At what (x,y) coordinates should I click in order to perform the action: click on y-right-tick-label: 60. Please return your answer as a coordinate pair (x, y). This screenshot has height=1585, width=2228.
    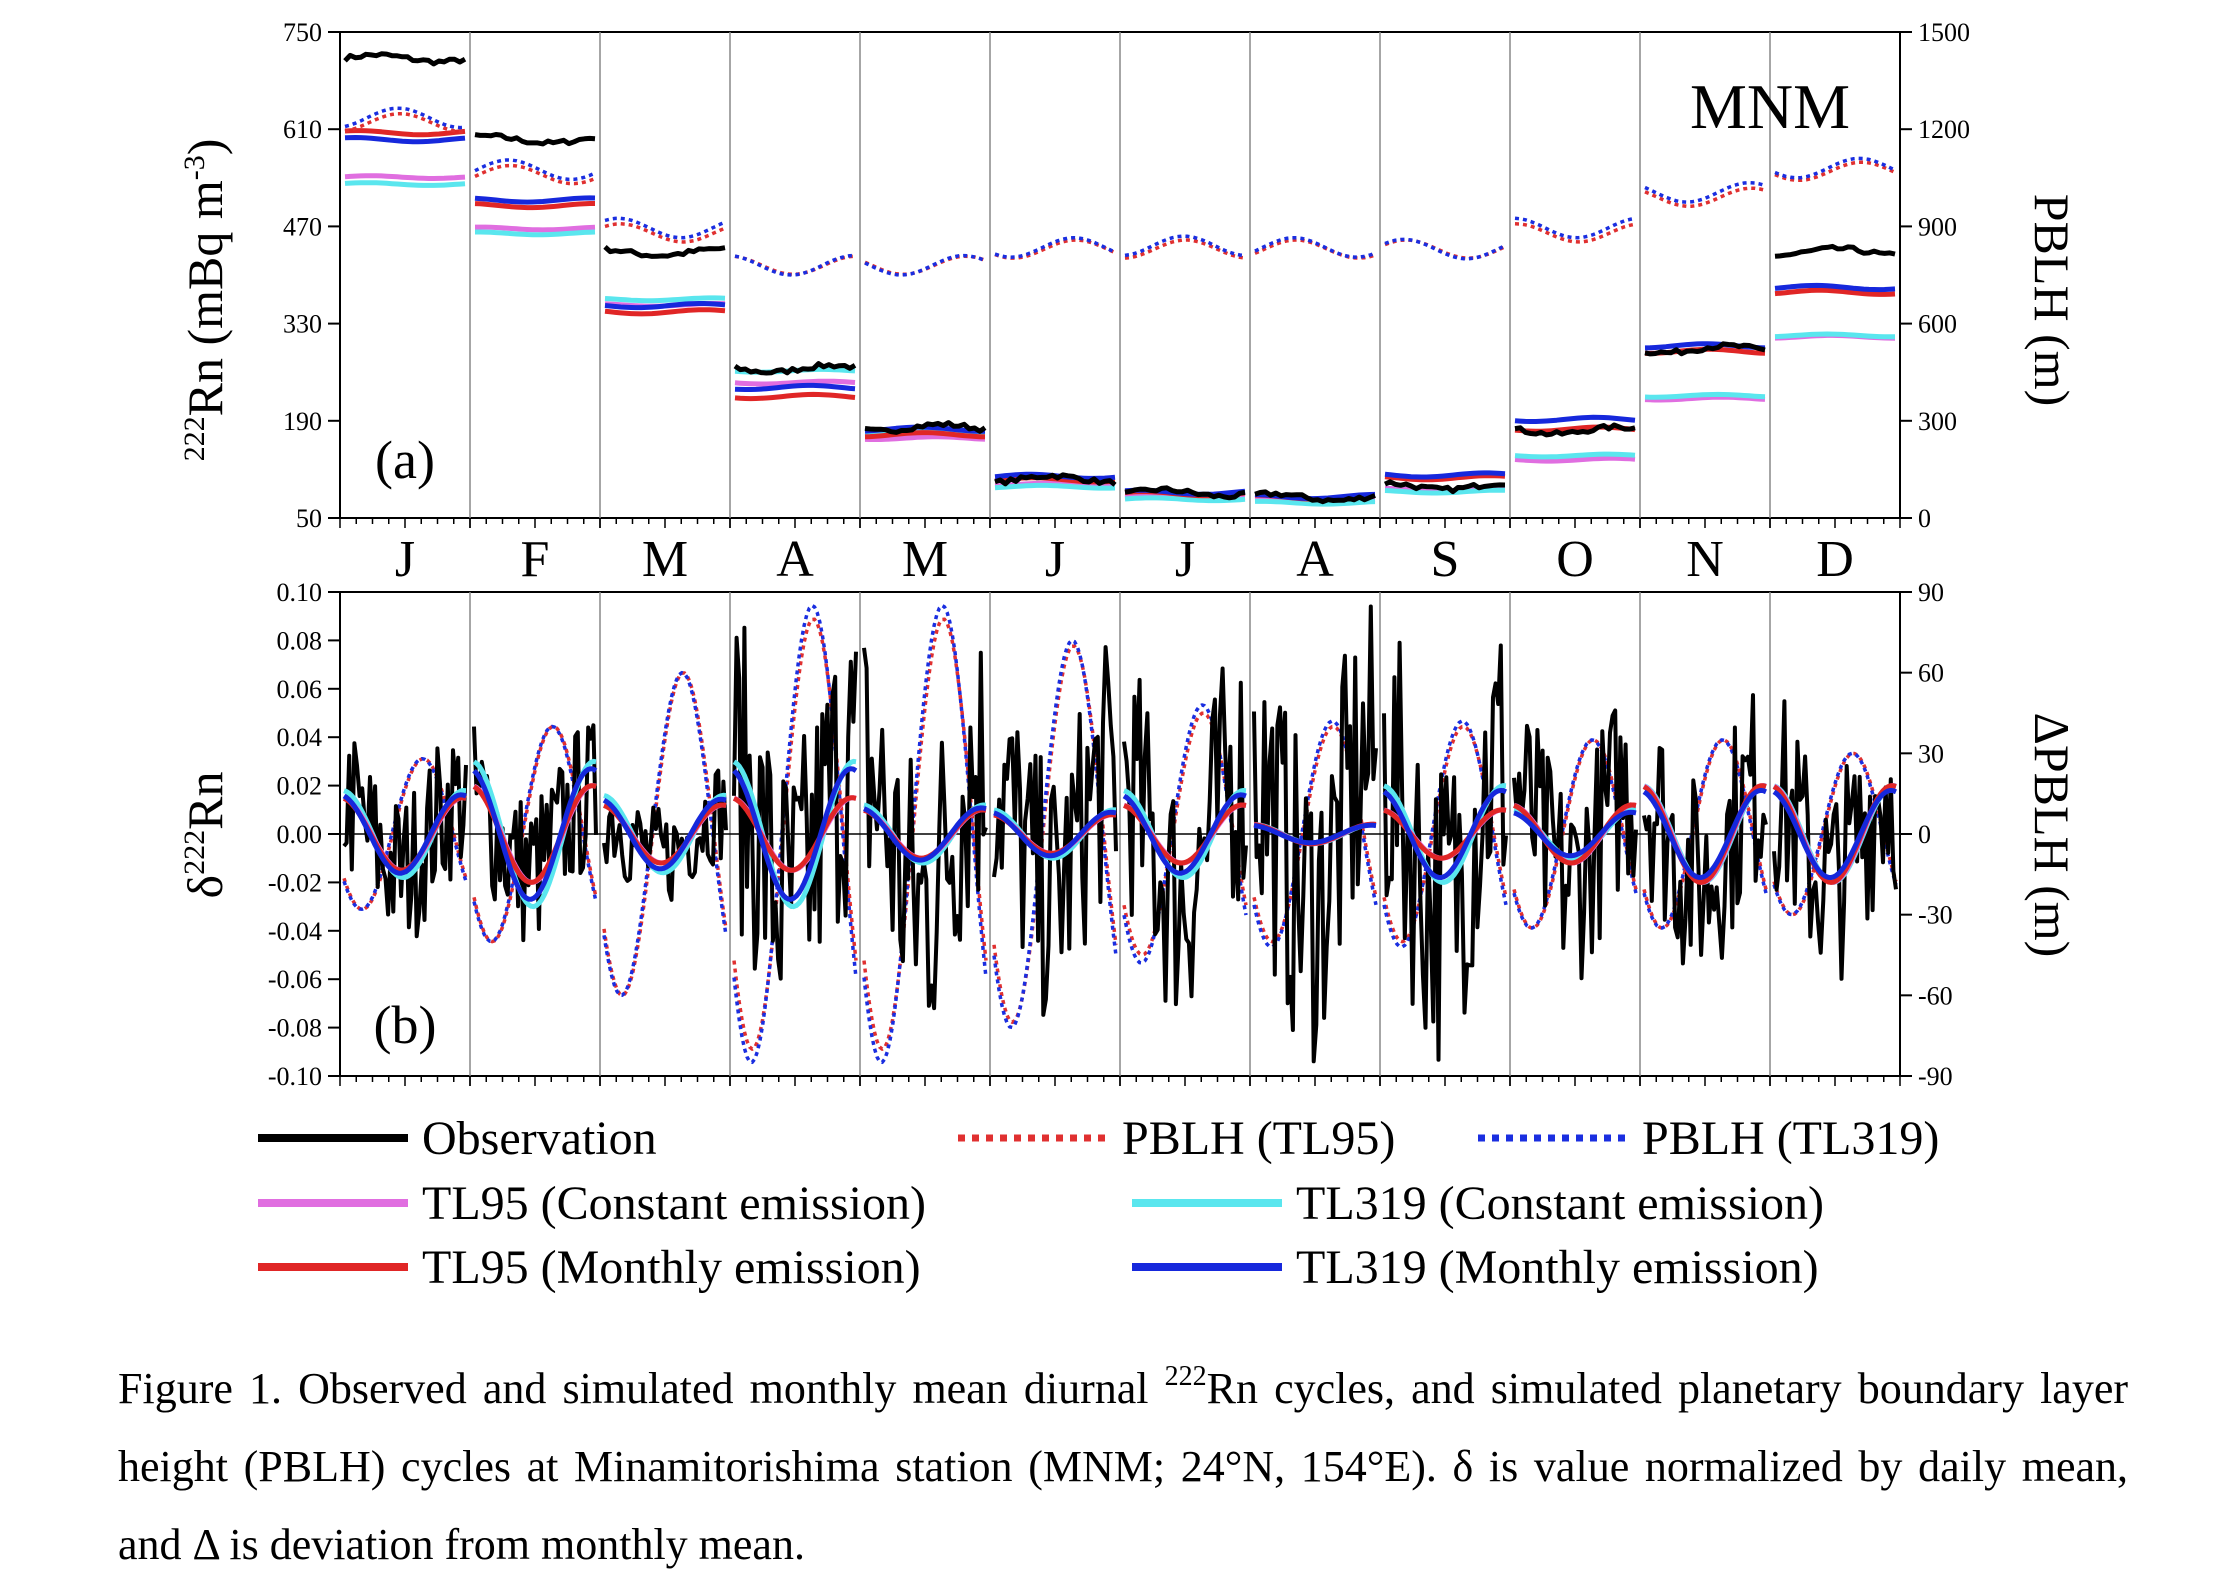
    Looking at the image, I should click on (1931, 673).